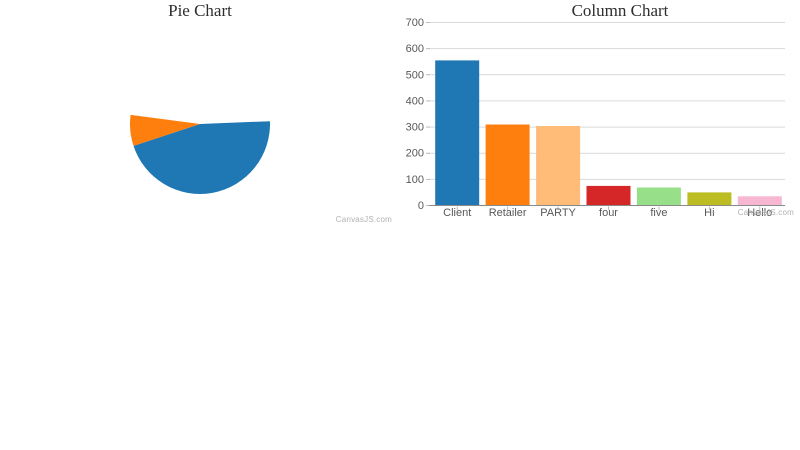 This screenshot has height=450, width=800. Describe the element at coordinates (658, 213) in the screenshot. I see `x-axis-label-five: five` at that location.